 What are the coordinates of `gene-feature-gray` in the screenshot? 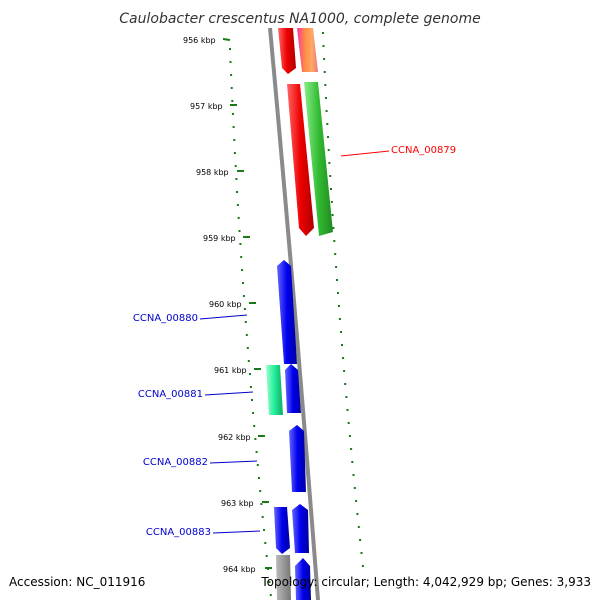 It's located at (283, 577).